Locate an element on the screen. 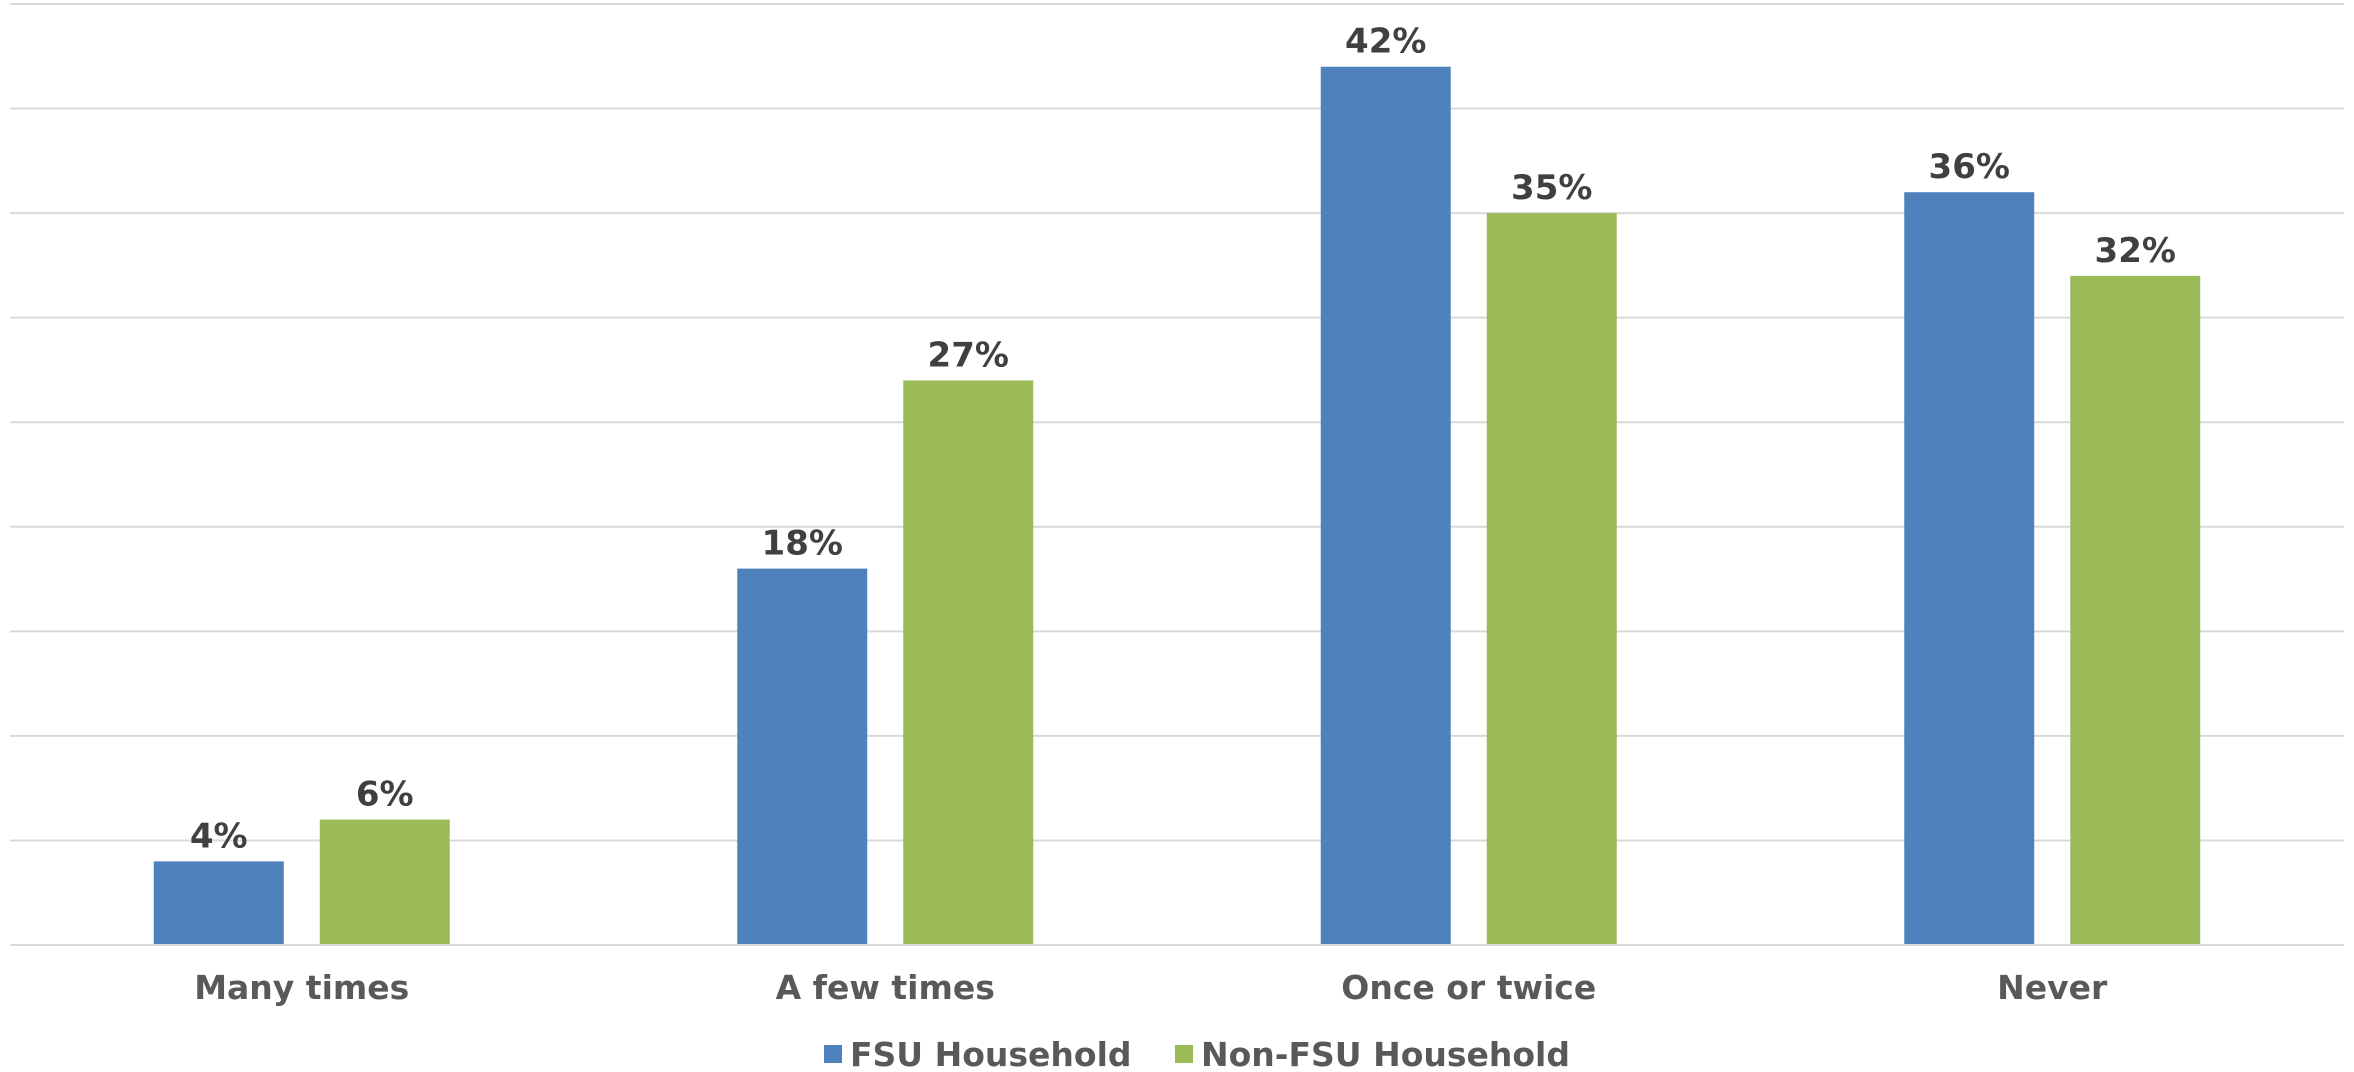 The width and height of the screenshot is (2354, 1072). category-label: Never is located at coordinates (2052, 987).